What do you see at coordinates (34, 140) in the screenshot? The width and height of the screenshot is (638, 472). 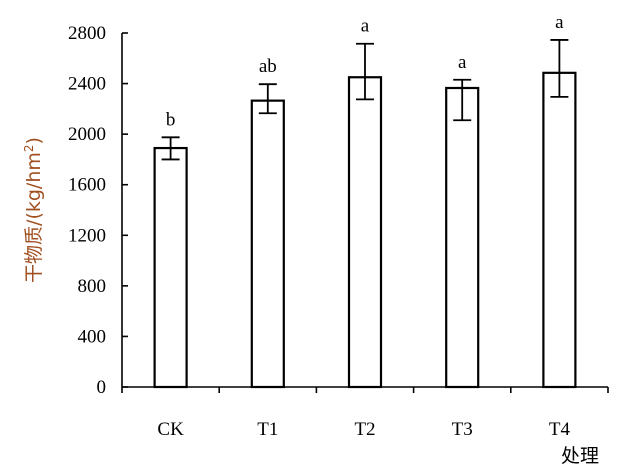 I see `y-axis-title-end: )` at bounding box center [34, 140].